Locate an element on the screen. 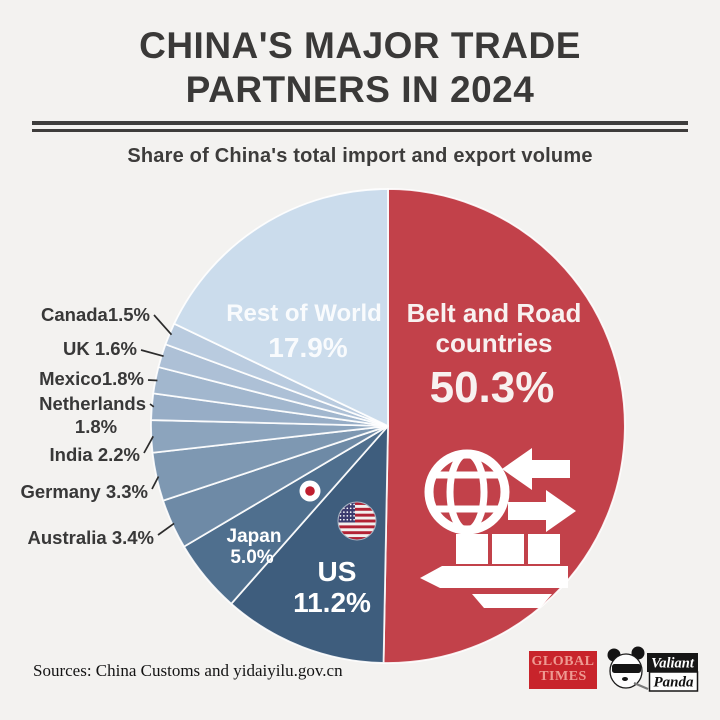 The height and width of the screenshot is (720, 720). callout-label-canada: Canada1.5% is located at coordinates (95, 314).